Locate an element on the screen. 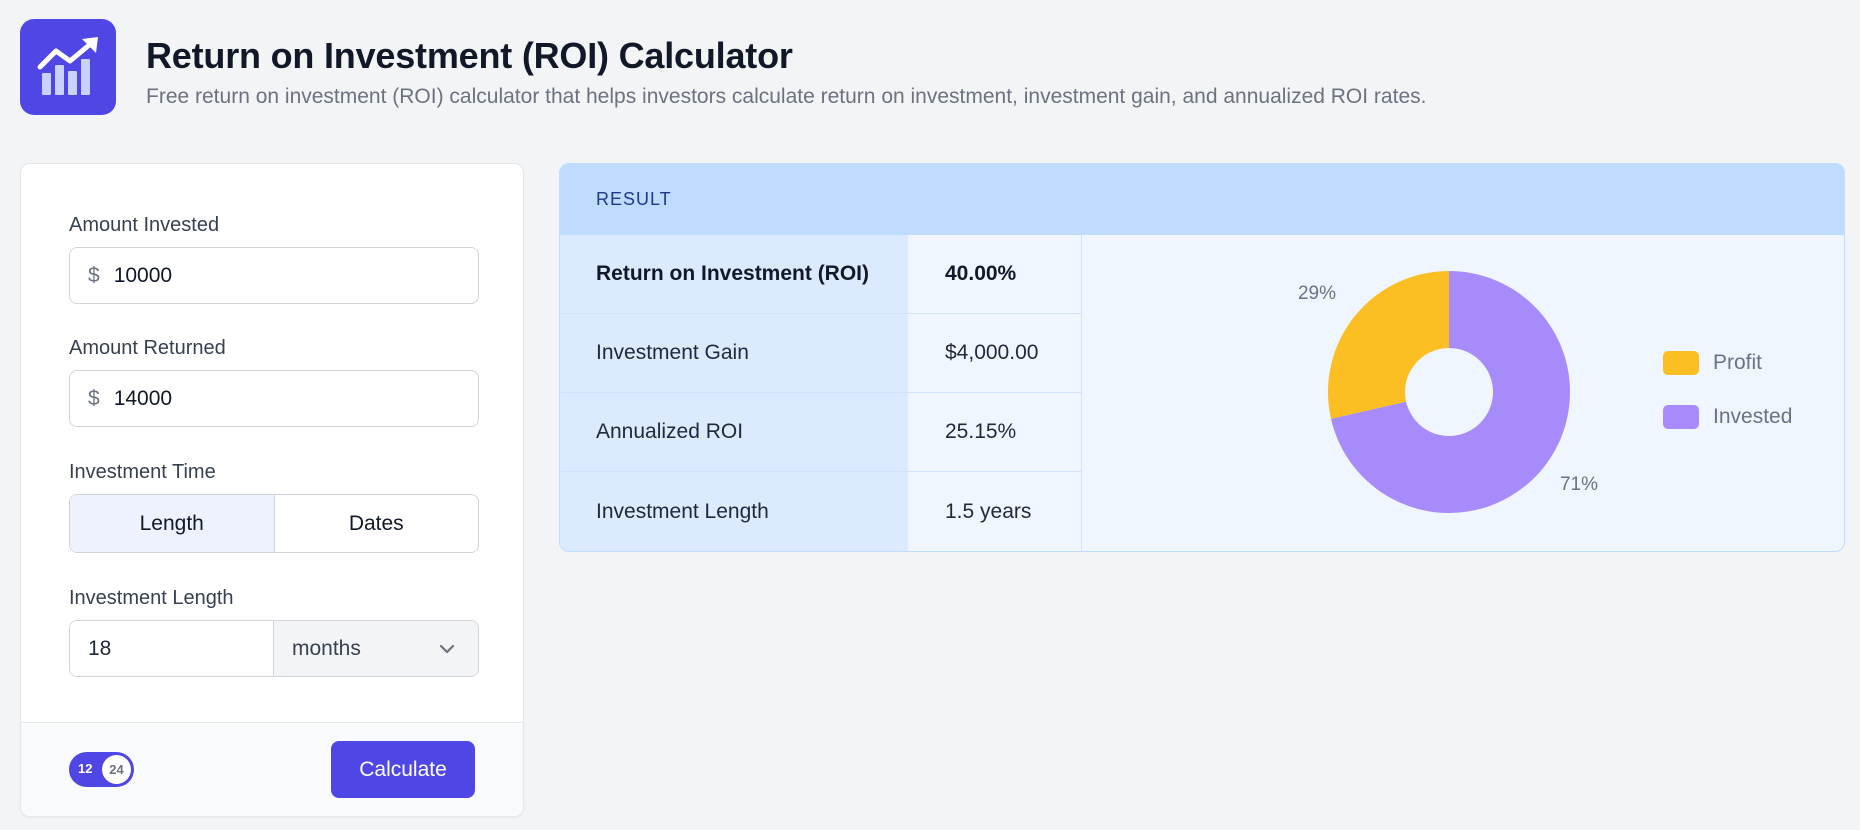 Image resolution: width=1860 pixels, height=830 pixels. toggle-knob: 24 is located at coordinates (116, 769).